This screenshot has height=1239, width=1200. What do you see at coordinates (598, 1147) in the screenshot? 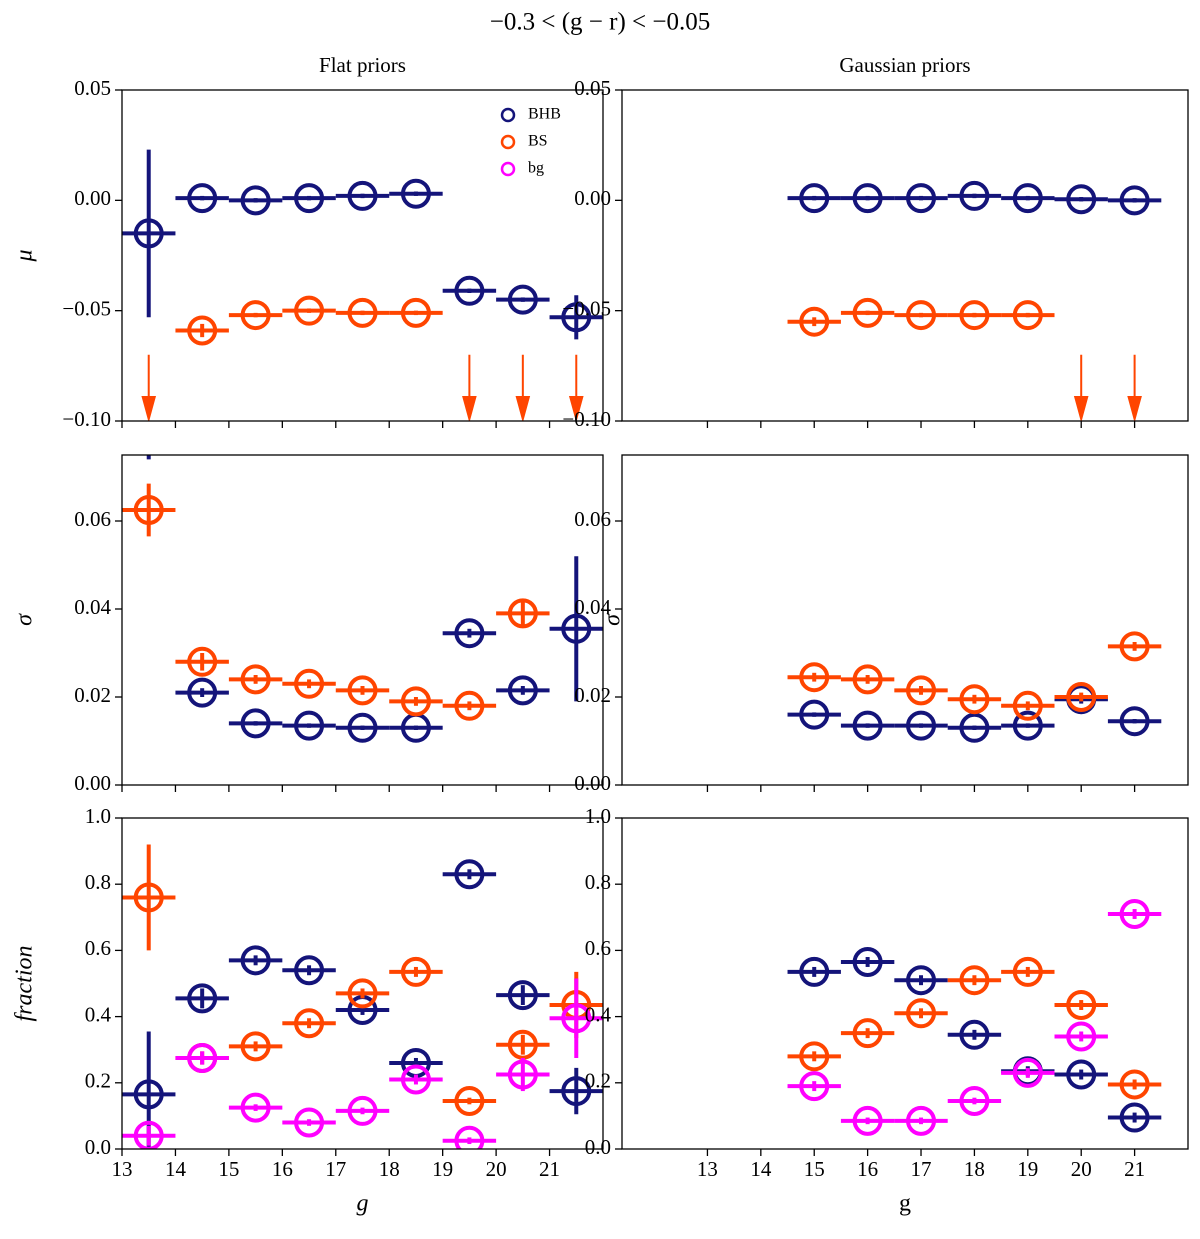
I see `y-tick-label: 0.0` at bounding box center [598, 1147].